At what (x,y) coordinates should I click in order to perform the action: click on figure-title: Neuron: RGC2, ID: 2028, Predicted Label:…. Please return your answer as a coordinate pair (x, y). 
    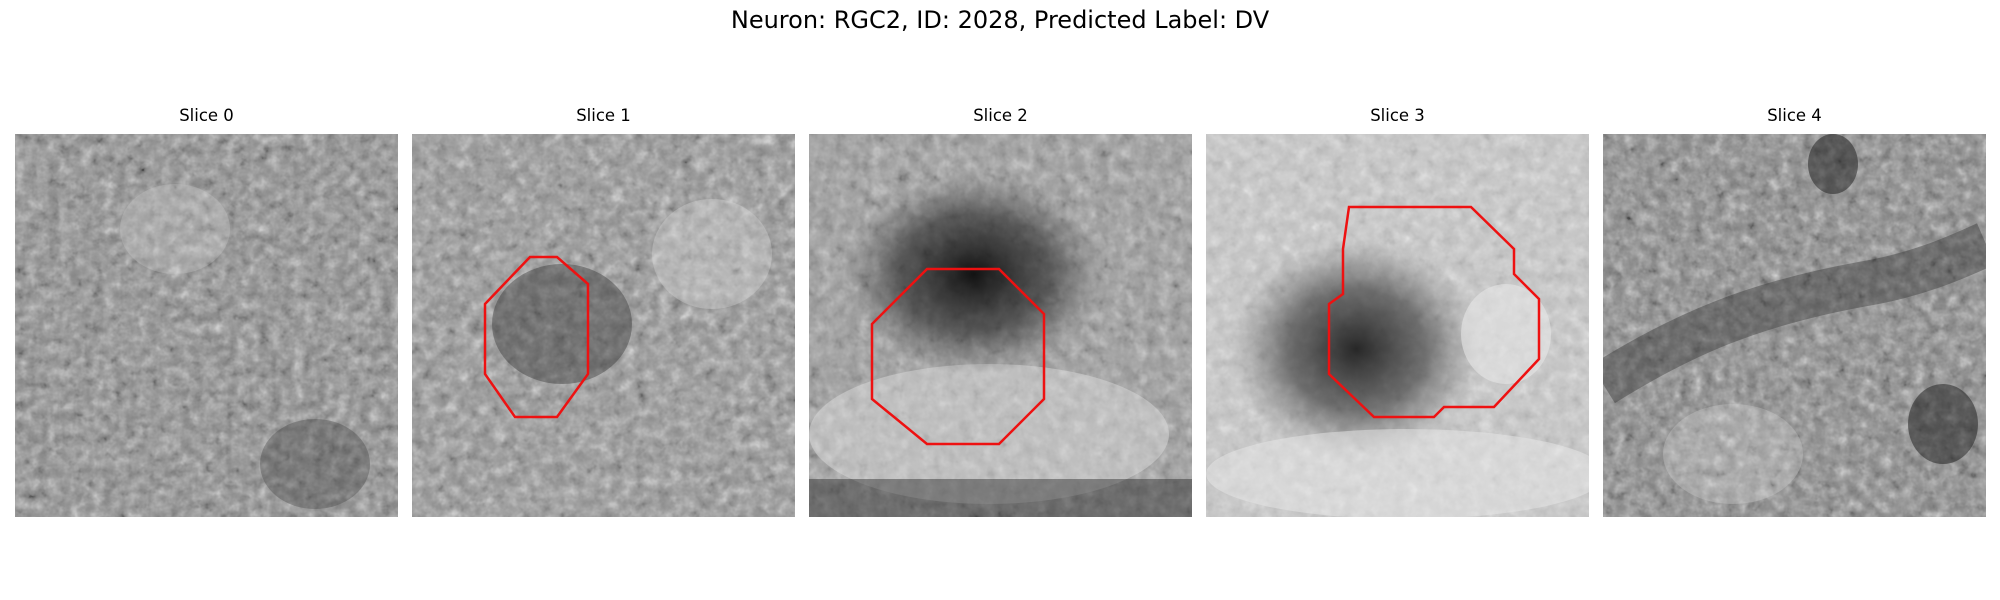
    Looking at the image, I should click on (1000, 20).